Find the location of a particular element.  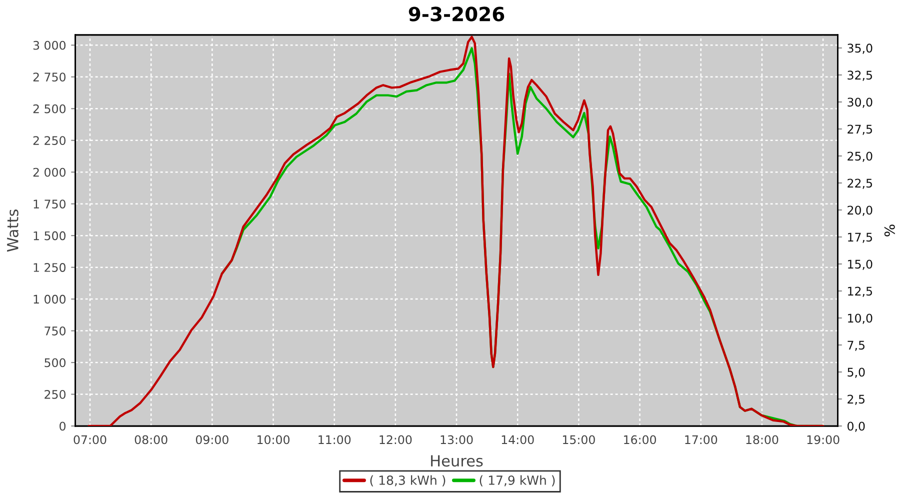

y2-tick-label: 10,0 is located at coordinates (860, 319).